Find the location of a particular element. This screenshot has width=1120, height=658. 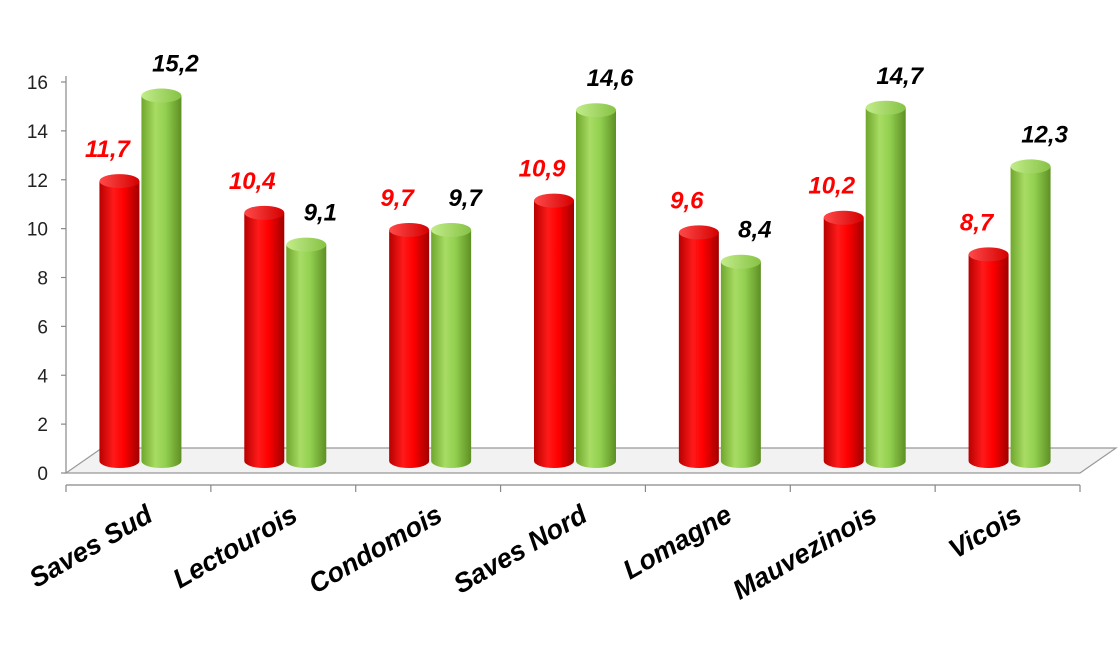

x-tick-label: Condomois is located at coordinates (376, 549).